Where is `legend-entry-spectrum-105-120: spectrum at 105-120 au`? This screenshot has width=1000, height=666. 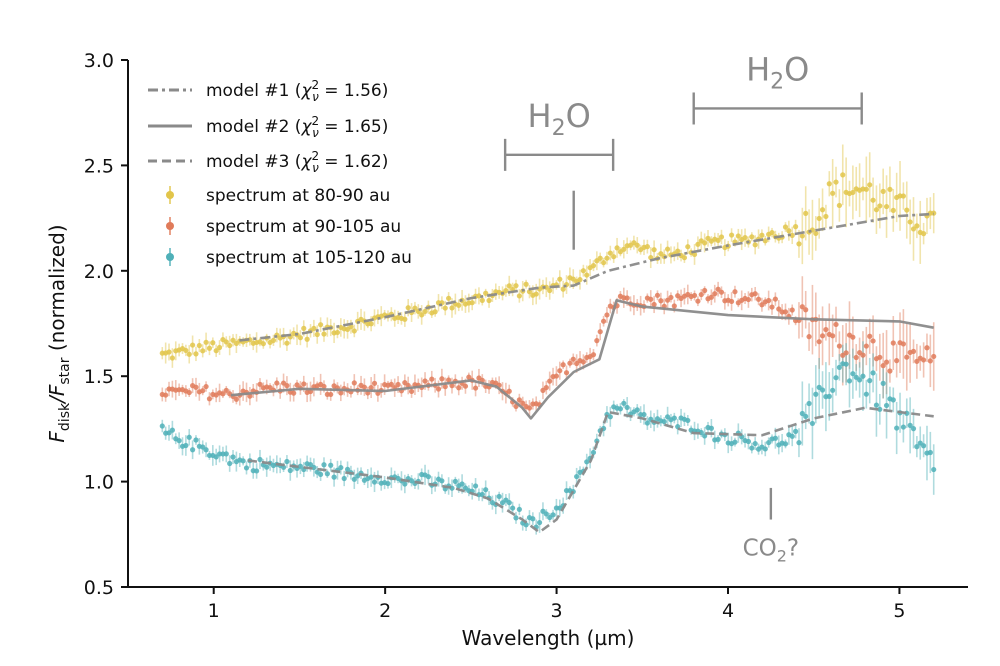 legend-entry-spectrum-105-120: spectrum at 105-120 au is located at coordinates (289, 258).